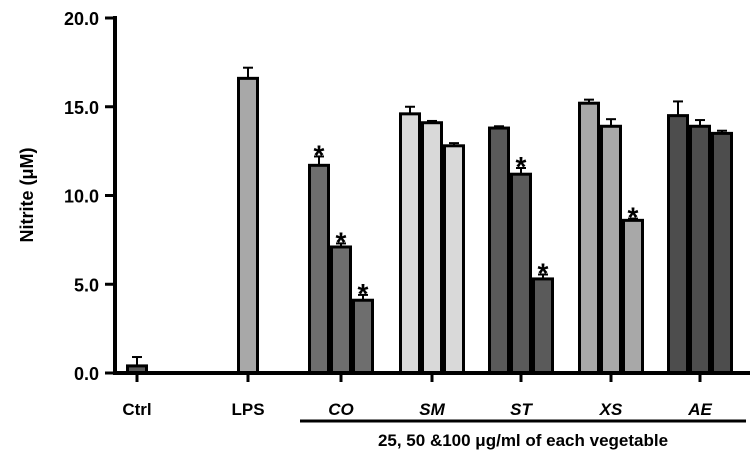 This screenshot has width=754, height=461. I want to click on x-tick-label: CO, so click(341, 409).